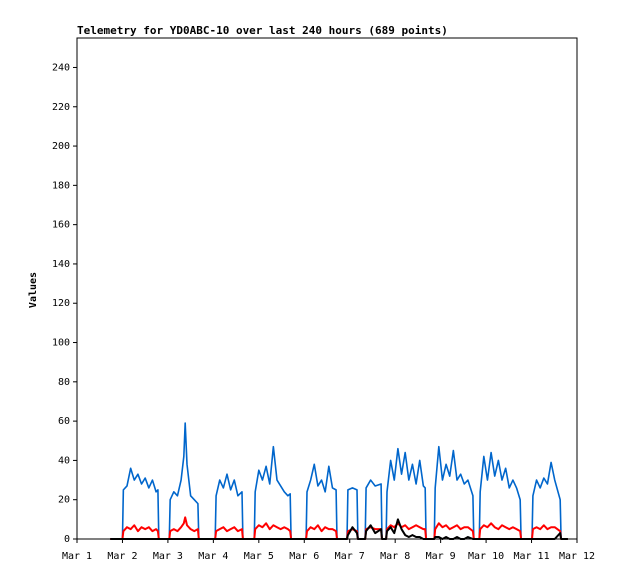  I want to click on y-axis-label: Values, so click(33, 290).